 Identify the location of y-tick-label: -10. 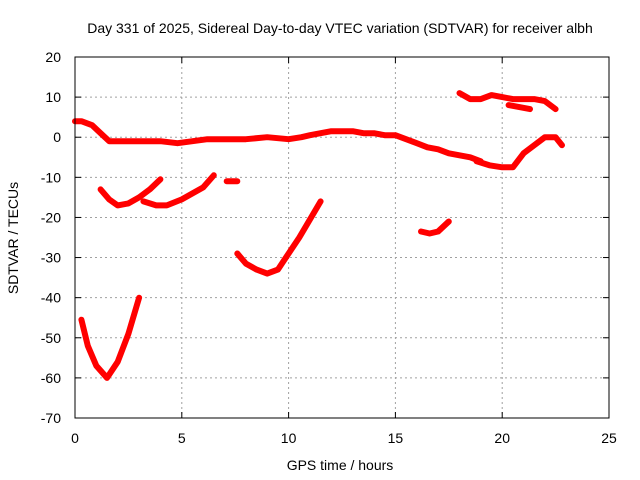
(51, 177).